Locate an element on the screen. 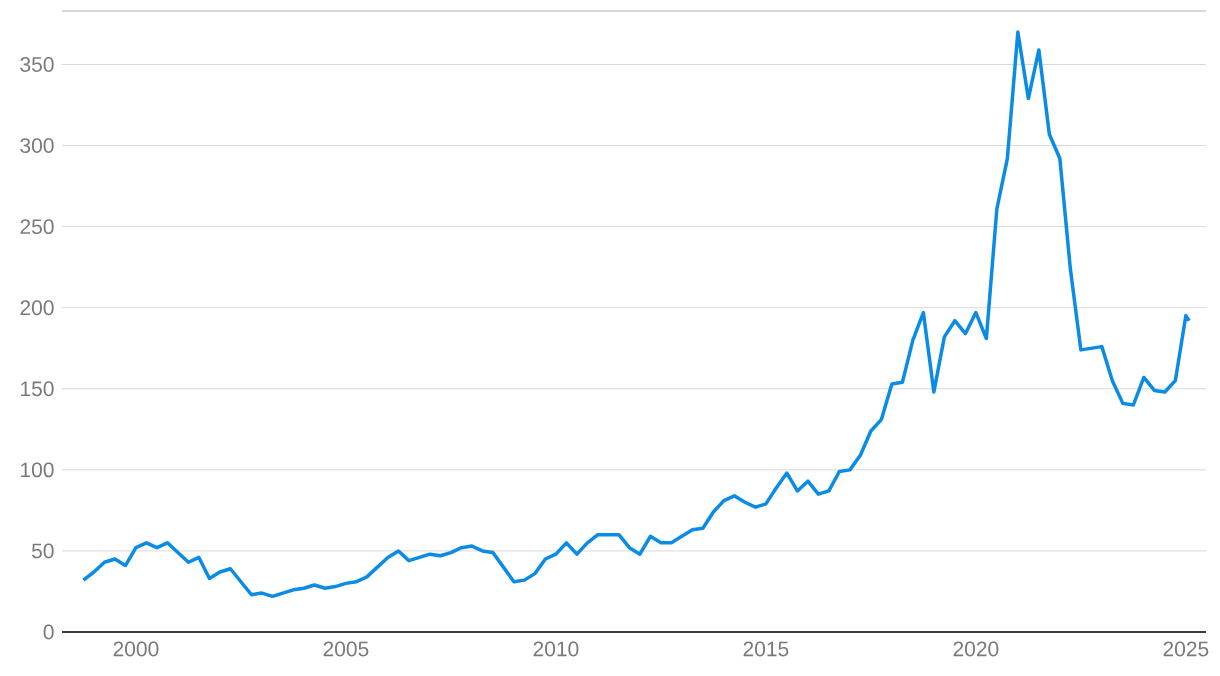 The width and height of the screenshot is (1220, 676). x-tick-label: 2005 is located at coordinates (346, 649).